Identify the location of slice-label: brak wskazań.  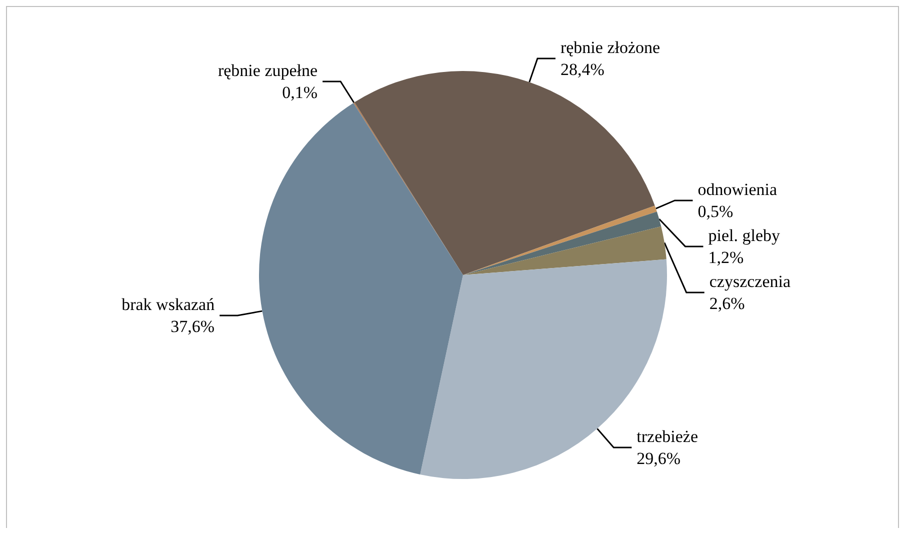
(169, 304).